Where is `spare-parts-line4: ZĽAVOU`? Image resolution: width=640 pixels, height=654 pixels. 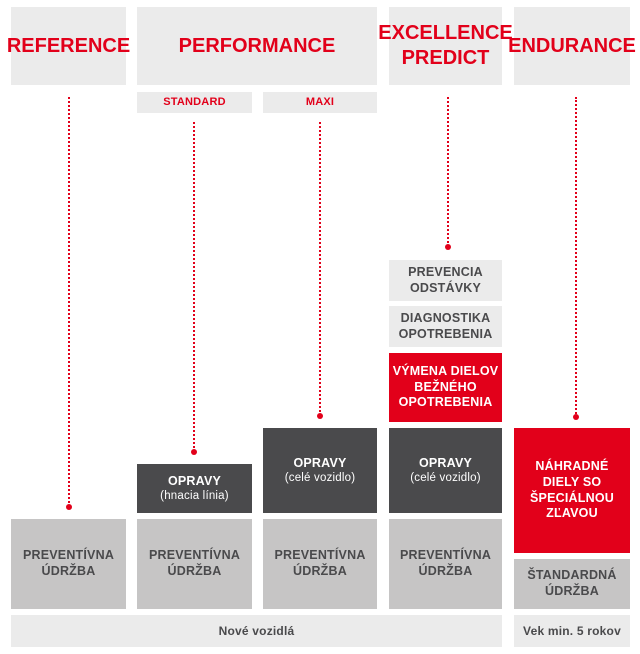 spare-parts-line4: ZĽAVOU is located at coordinates (572, 513).